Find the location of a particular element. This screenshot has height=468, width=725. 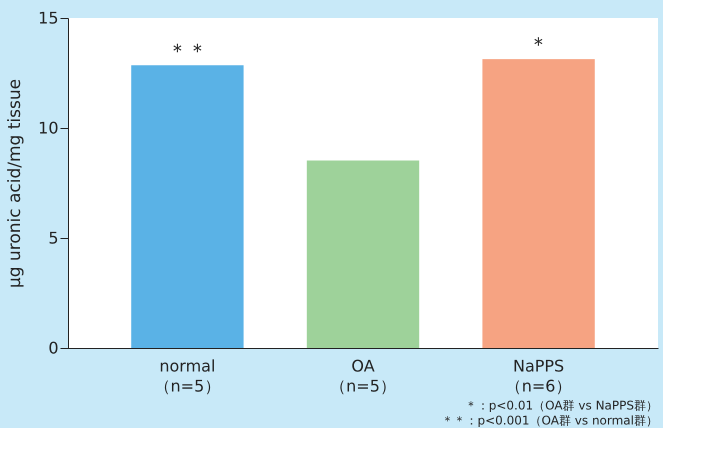

annotation: ＊＊ is located at coordinates (187, 50).